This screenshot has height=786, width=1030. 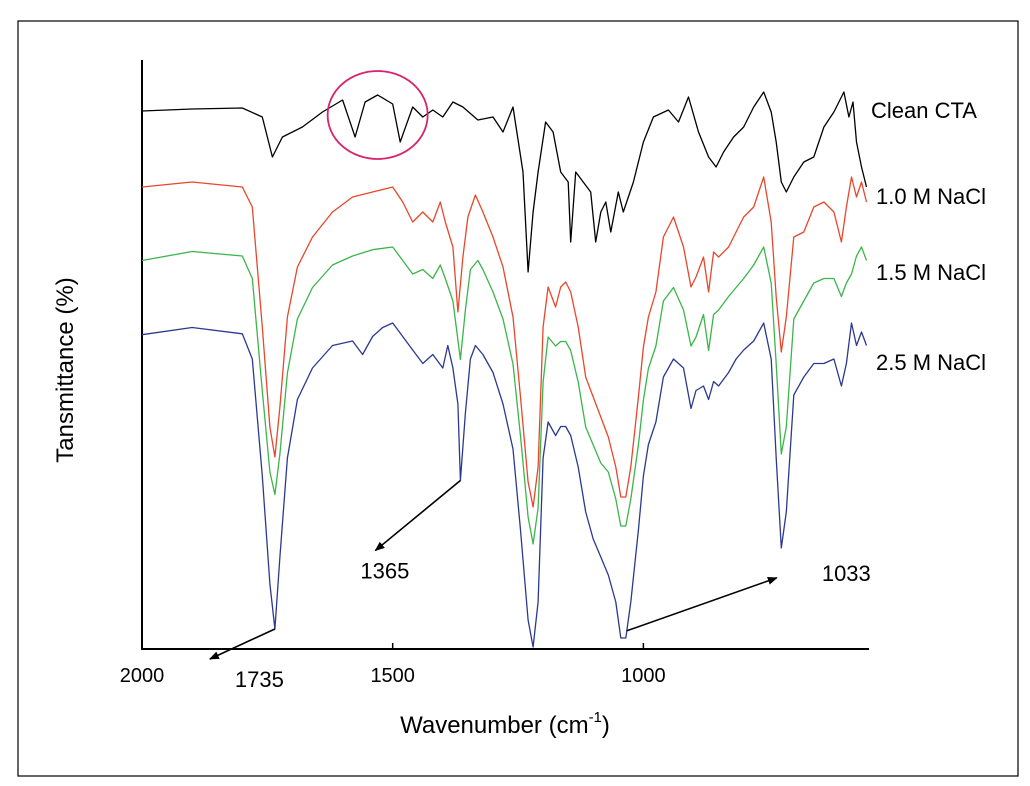 I want to click on y-axis-label: Tansmittance (%), so click(x=65, y=369).